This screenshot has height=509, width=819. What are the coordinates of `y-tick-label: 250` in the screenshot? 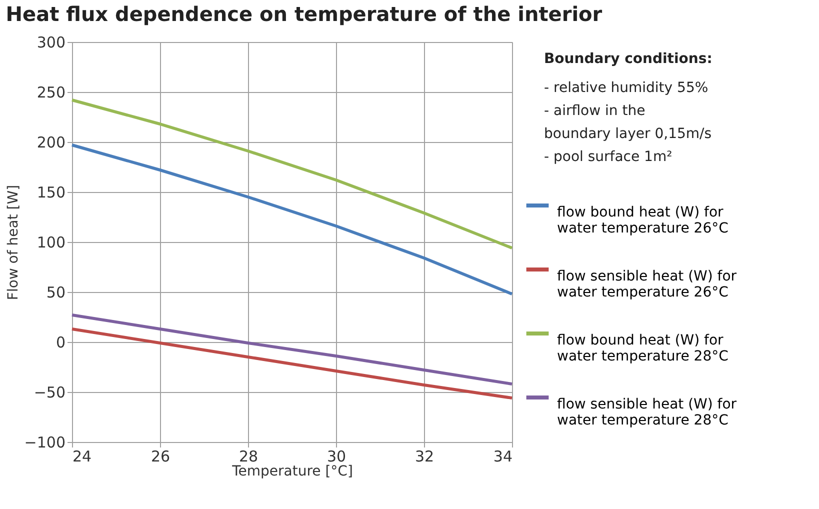 It's located at (51, 93).